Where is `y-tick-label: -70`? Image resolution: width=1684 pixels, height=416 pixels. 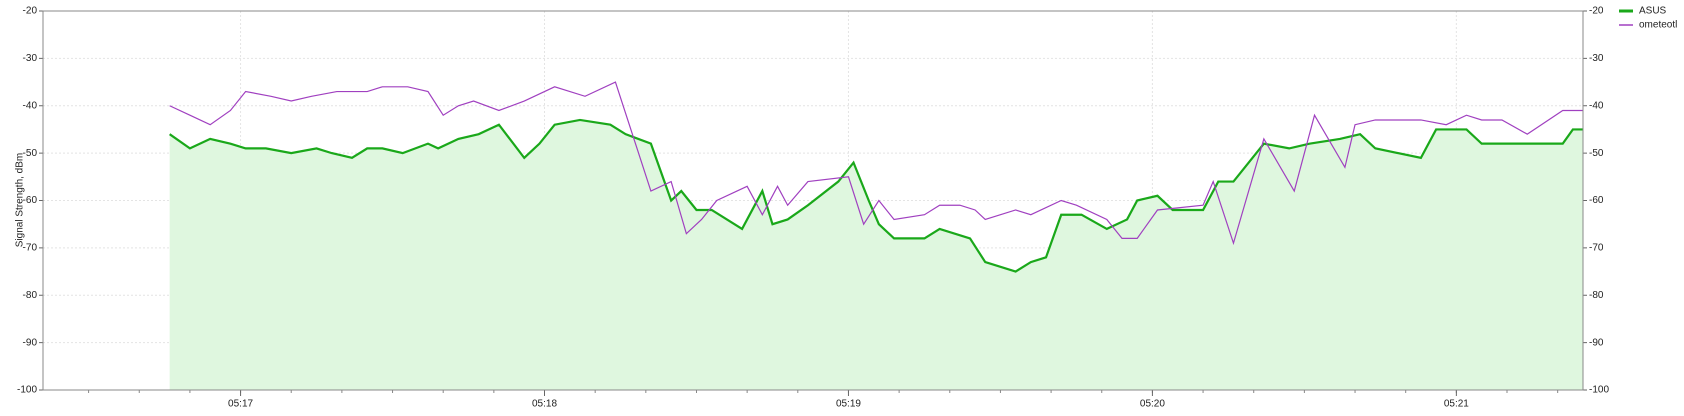 y-tick-label: -70 is located at coordinates (30, 248).